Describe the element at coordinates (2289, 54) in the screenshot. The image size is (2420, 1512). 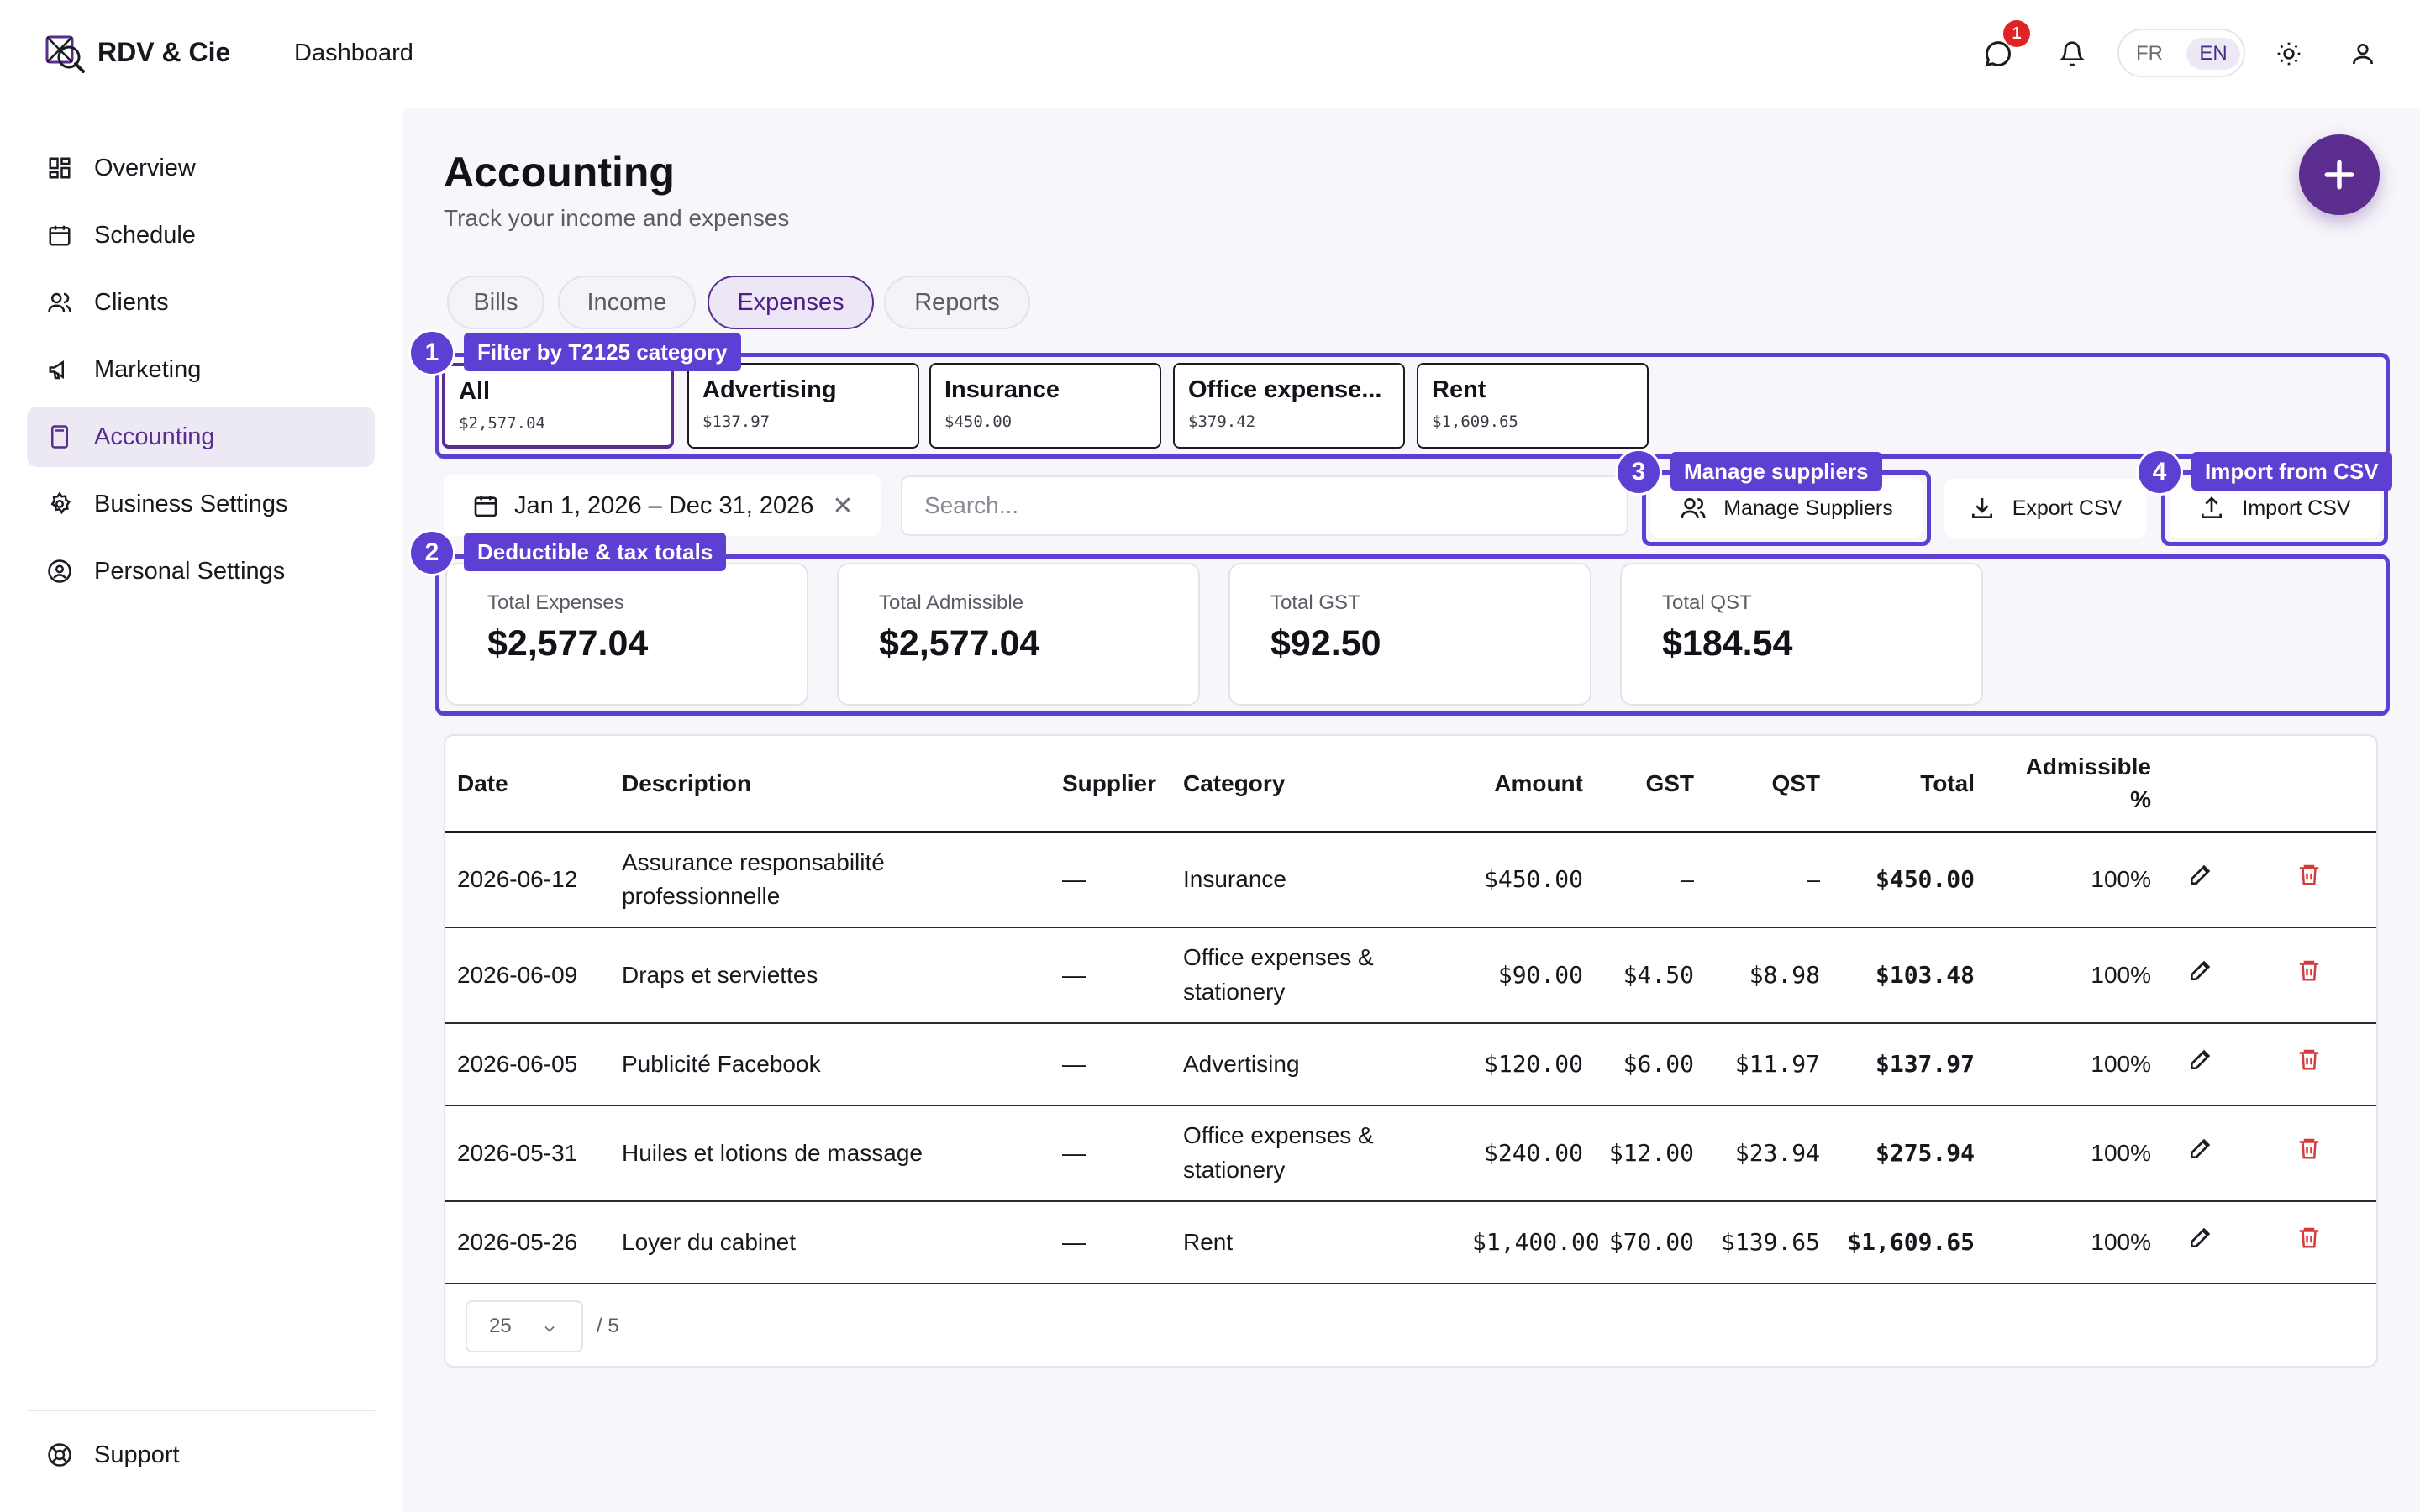
I see `theme-sun-icon` at that location.